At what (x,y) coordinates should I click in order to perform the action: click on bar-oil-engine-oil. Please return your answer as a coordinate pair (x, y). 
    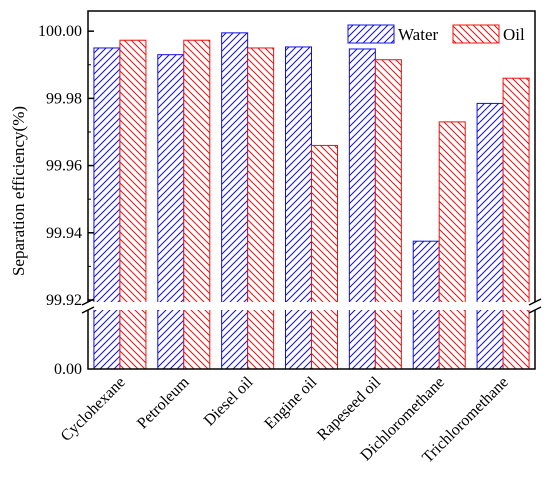
    Looking at the image, I should click on (324, 257).